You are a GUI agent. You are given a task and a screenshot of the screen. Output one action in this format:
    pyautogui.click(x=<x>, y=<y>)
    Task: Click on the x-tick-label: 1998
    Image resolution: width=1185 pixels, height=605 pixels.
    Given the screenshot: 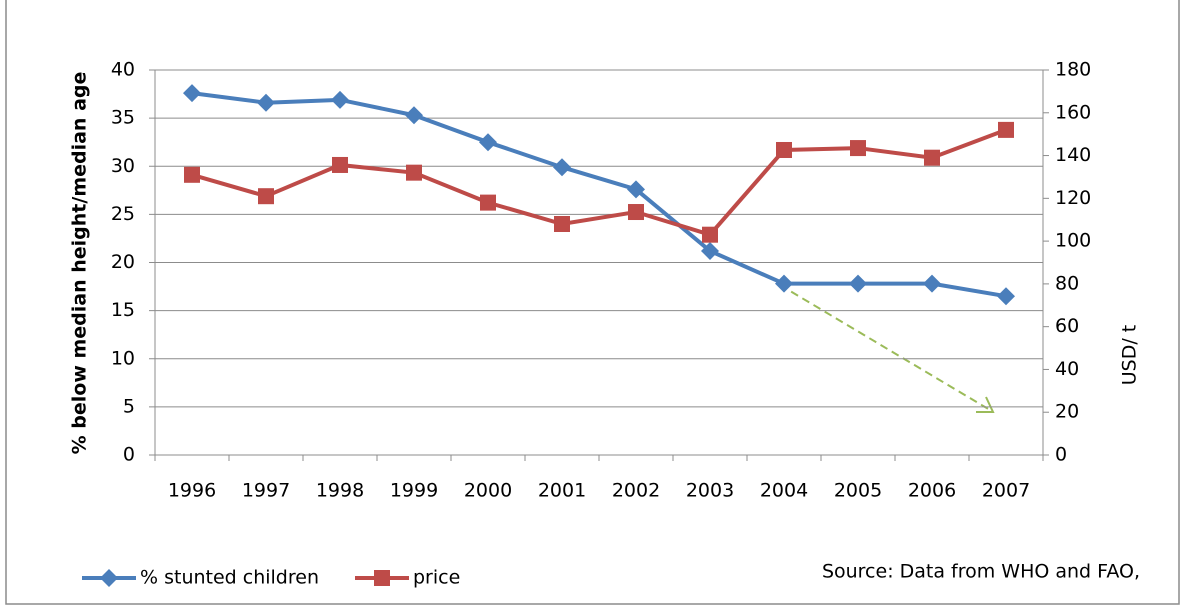 What is the action you would take?
    pyautogui.click(x=340, y=491)
    